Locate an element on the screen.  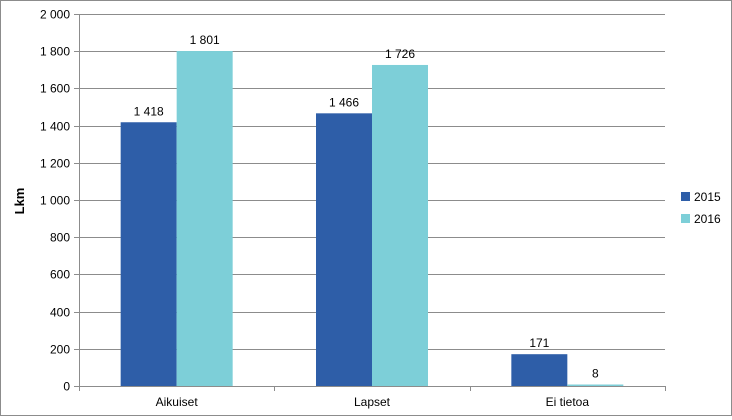
y-tick-label: 1 600 is located at coordinates (55, 89).